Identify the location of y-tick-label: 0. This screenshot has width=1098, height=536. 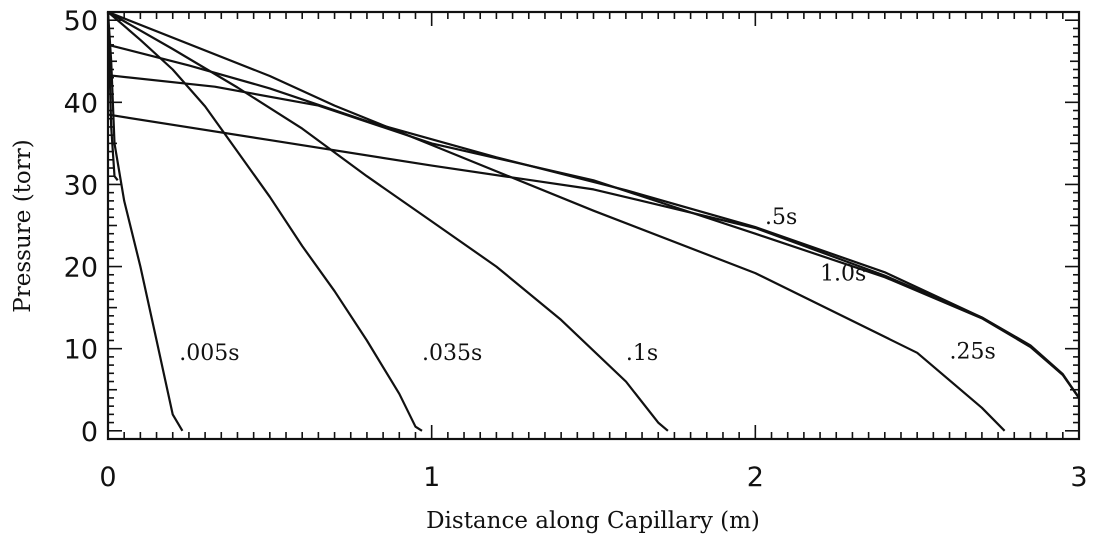
(89, 432).